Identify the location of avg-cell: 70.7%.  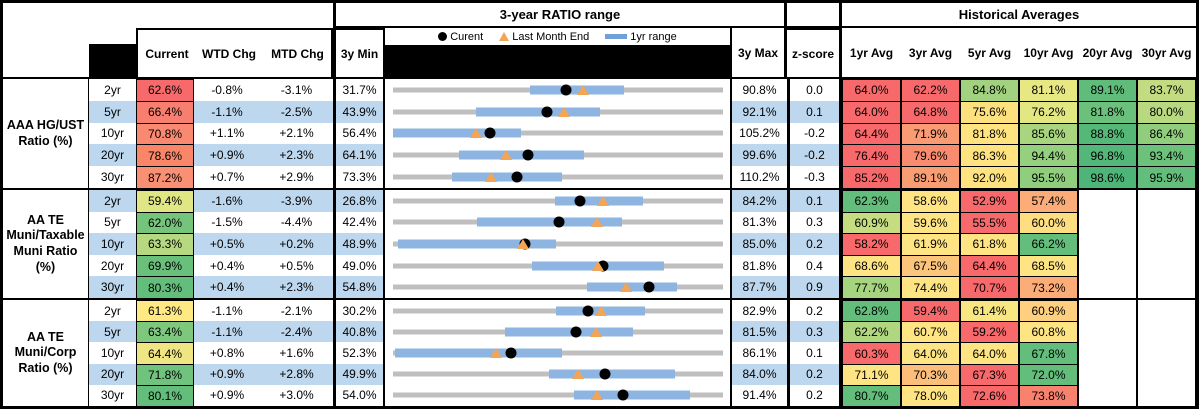
(989, 287).